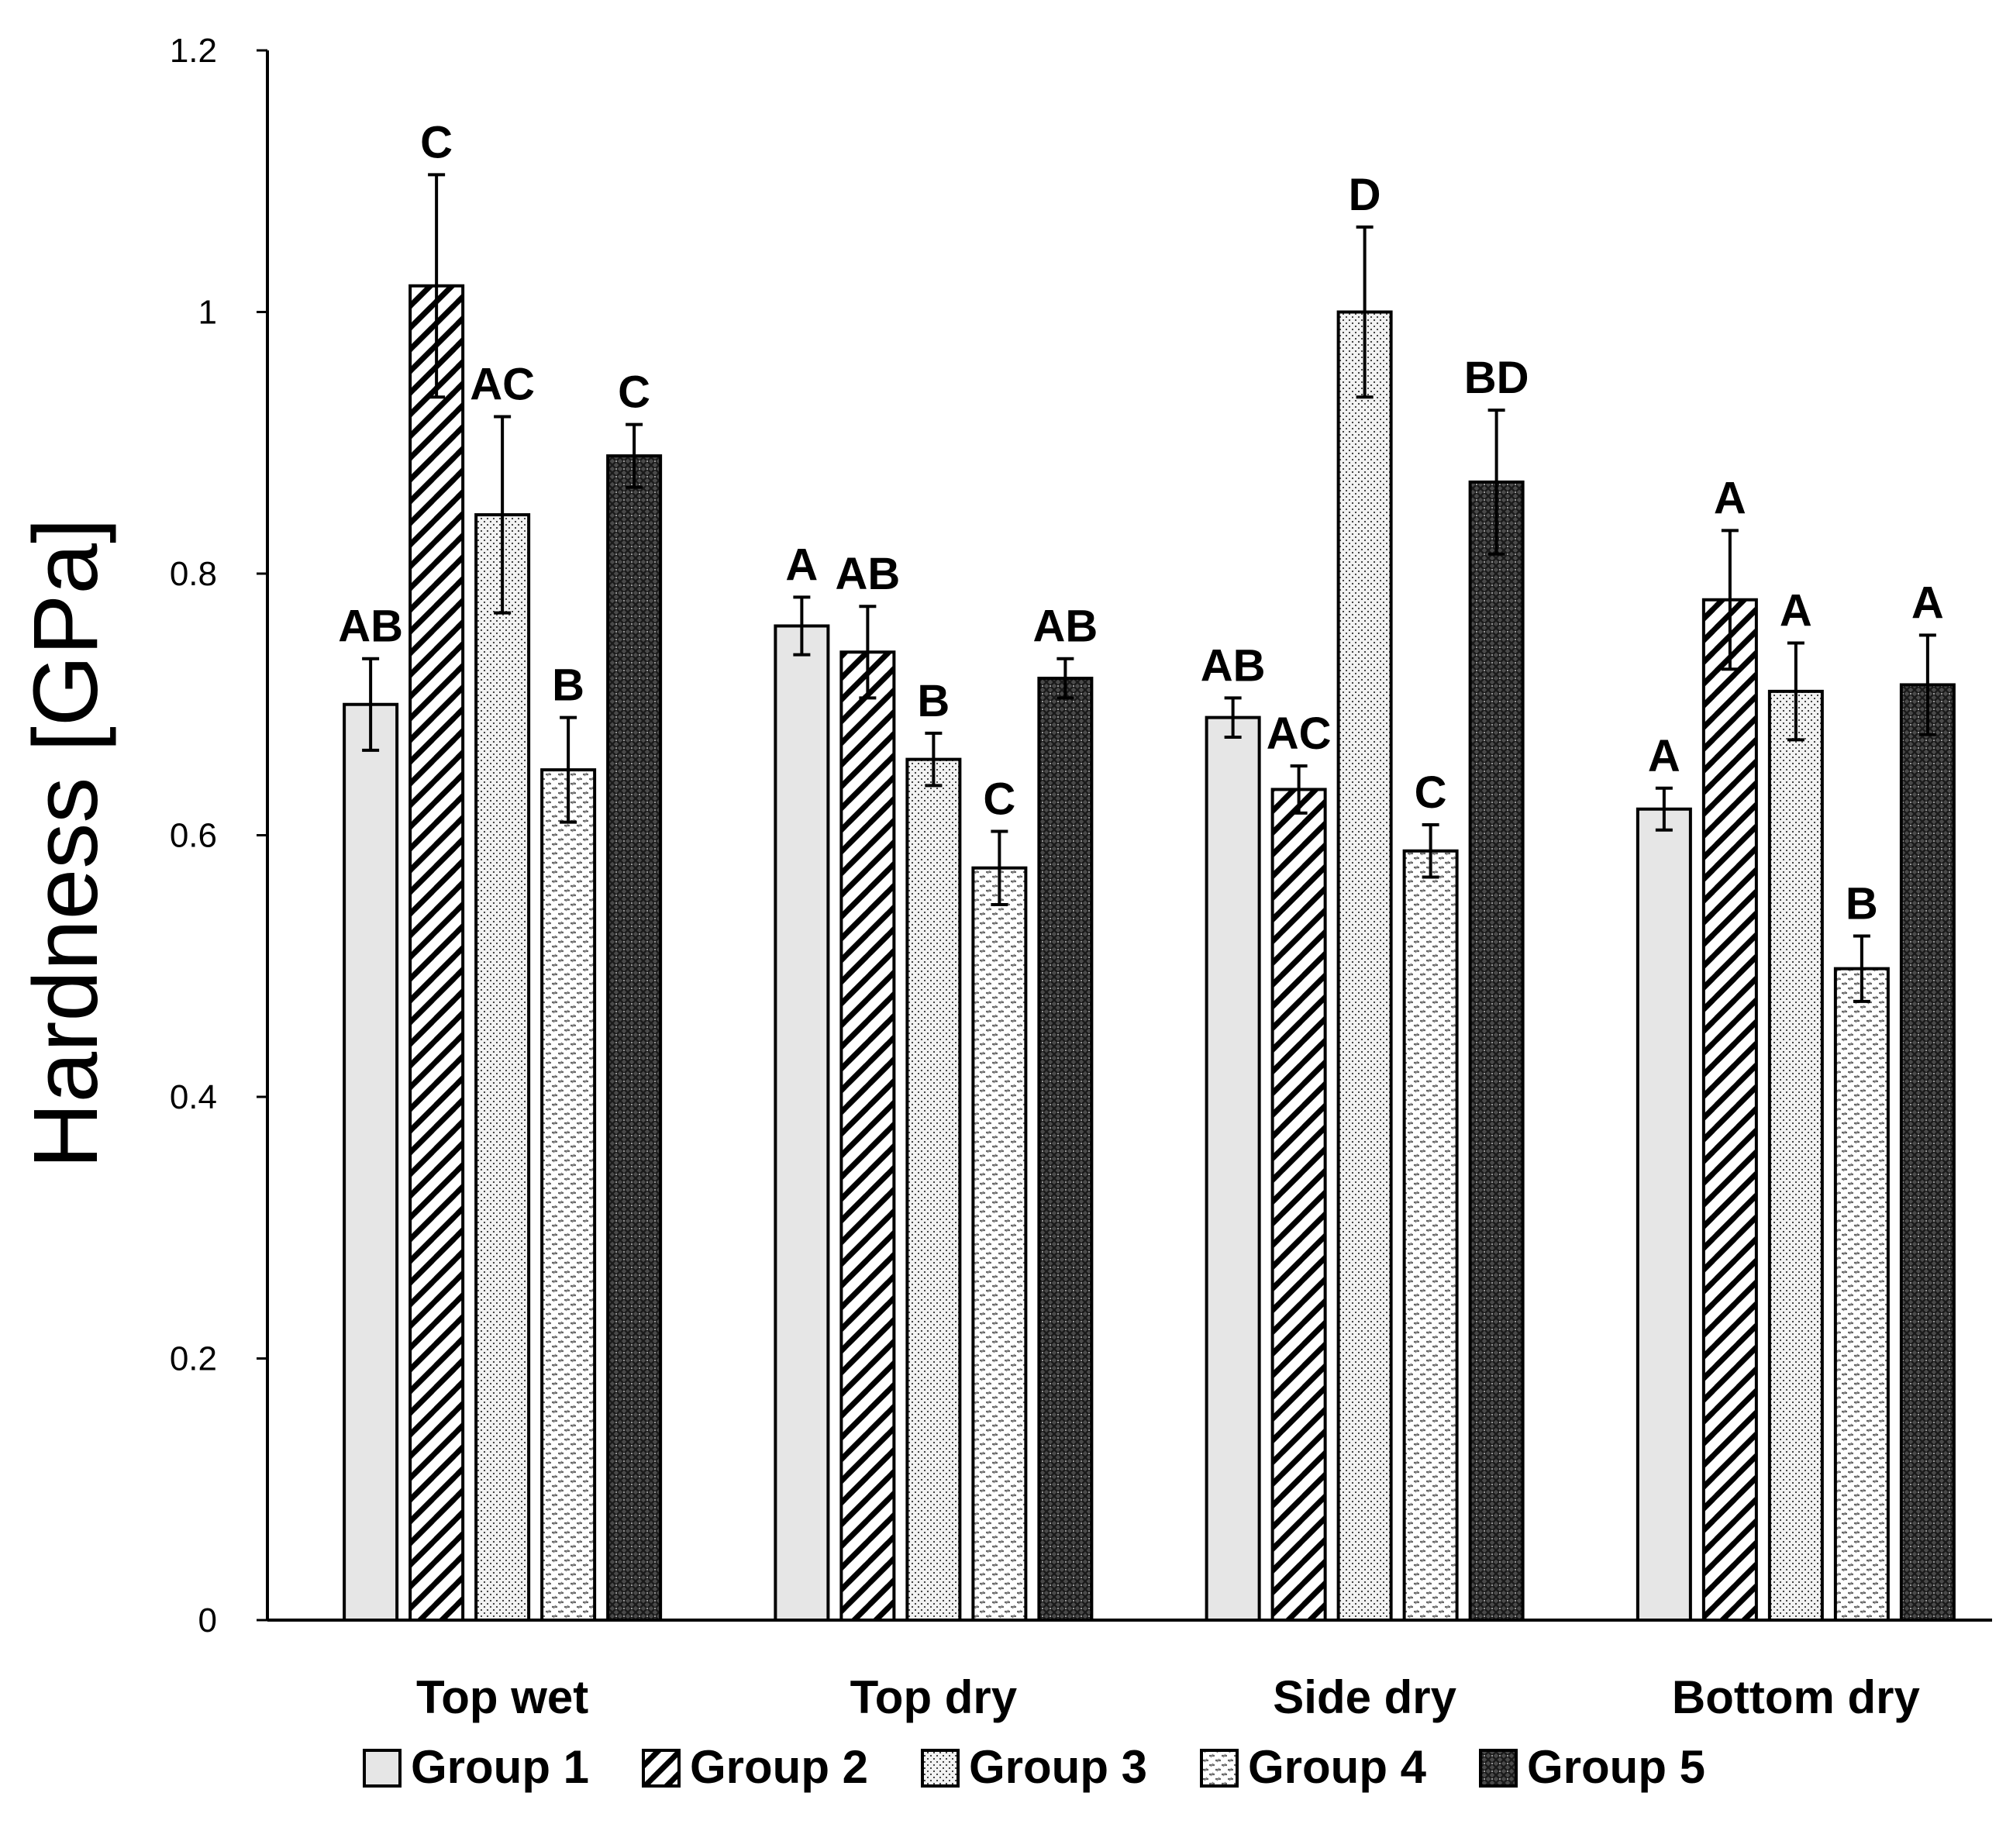 This screenshot has height=1848, width=2013. I want to click on significance-label: D, so click(1365, 195).